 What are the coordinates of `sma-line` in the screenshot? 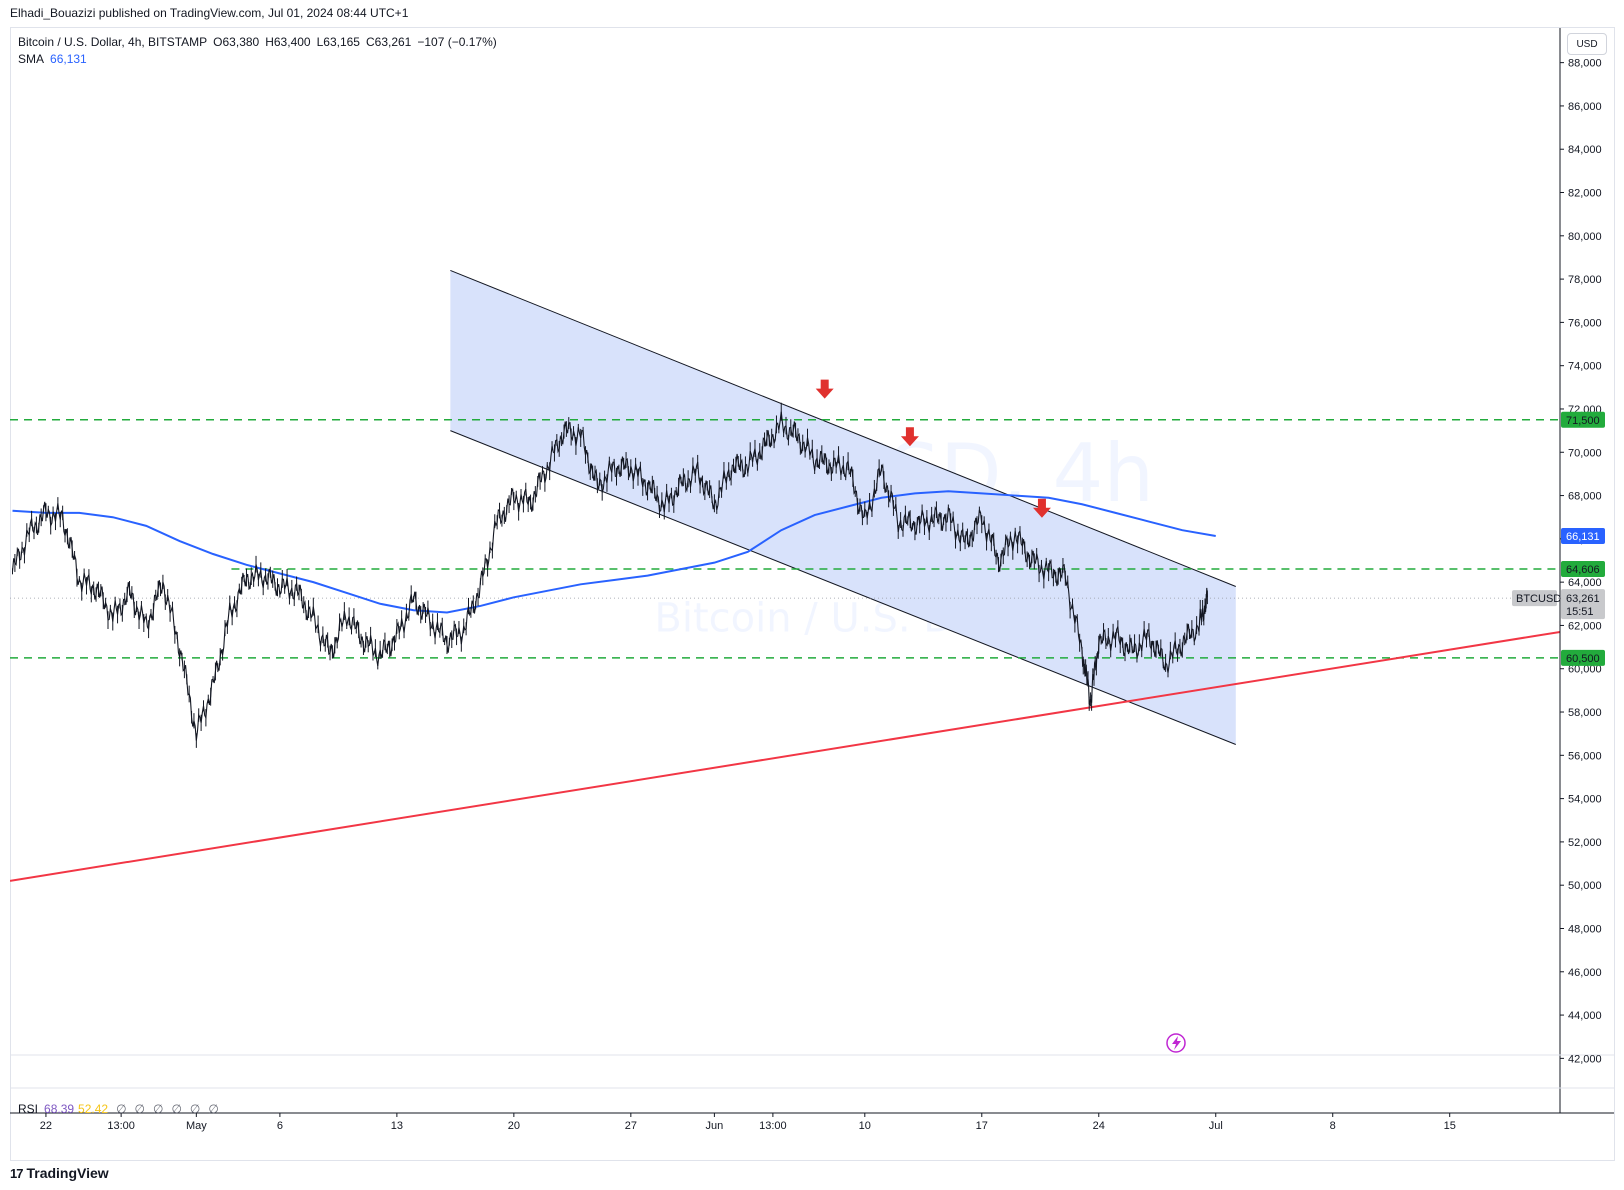 It's located at (614, 552).